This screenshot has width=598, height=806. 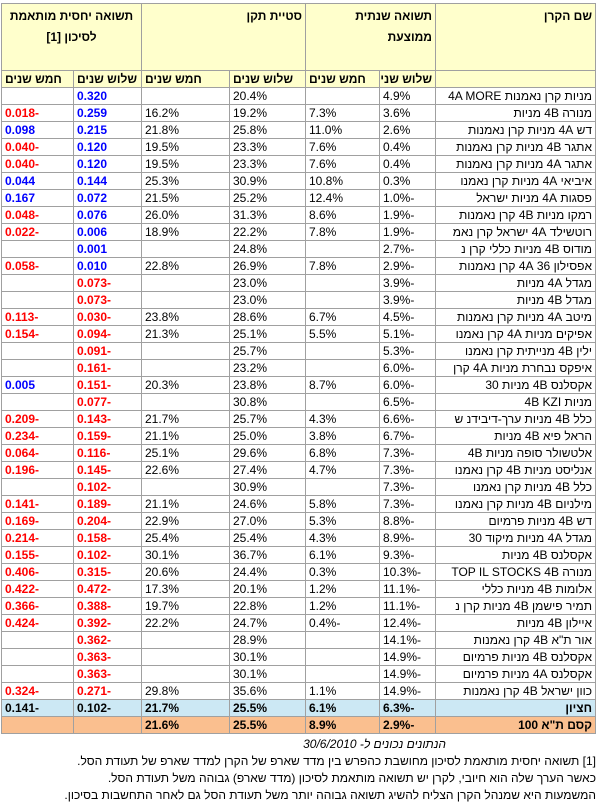 What do you see at coordinates (515, 487) in the screenshot?
I see `fund-name: כלל 4B מניות קרן נאמנו` at bounding box center [515, 487].